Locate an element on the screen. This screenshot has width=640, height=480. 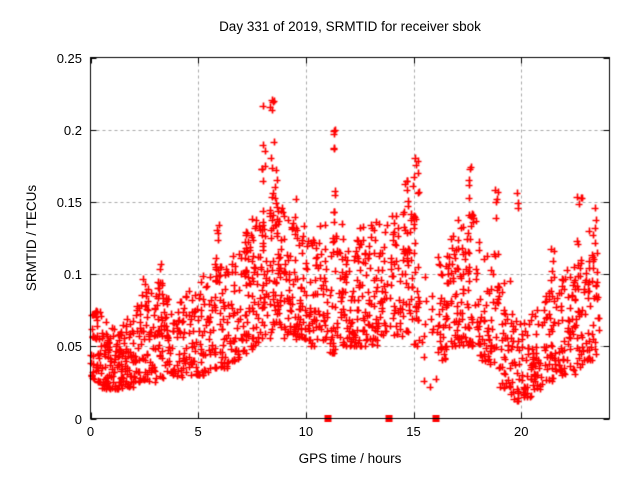
x-axis-label: GPS time / hours is located at coordinates (350, 458).